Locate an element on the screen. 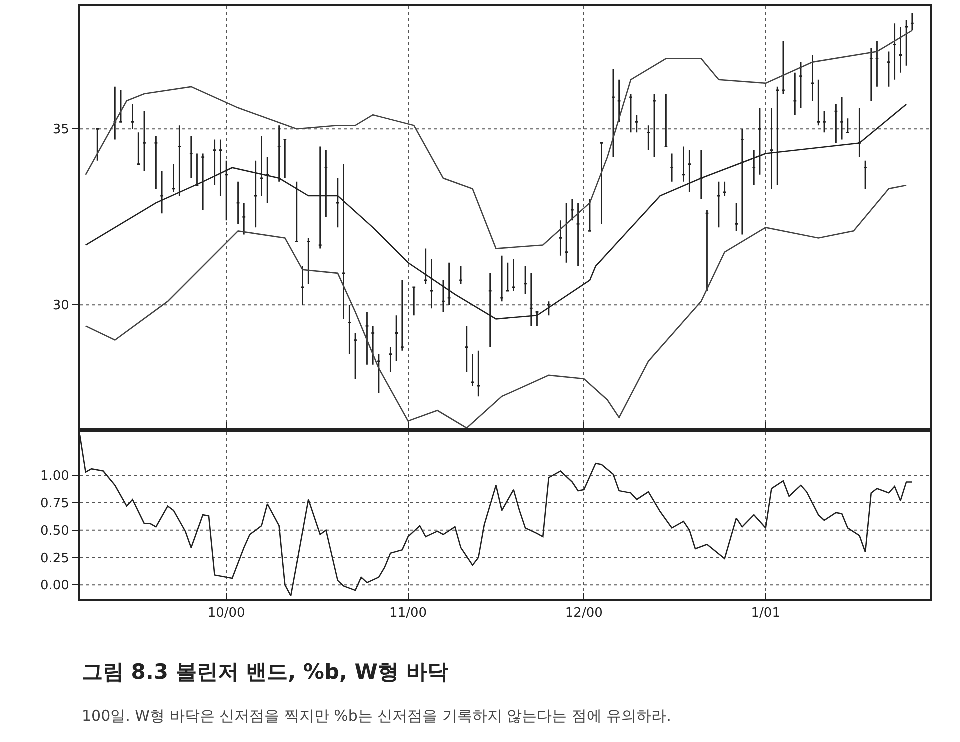 This screenshot has height=742, width=960. y-tick-label: 1.00 is located at coordinates (55, 476).